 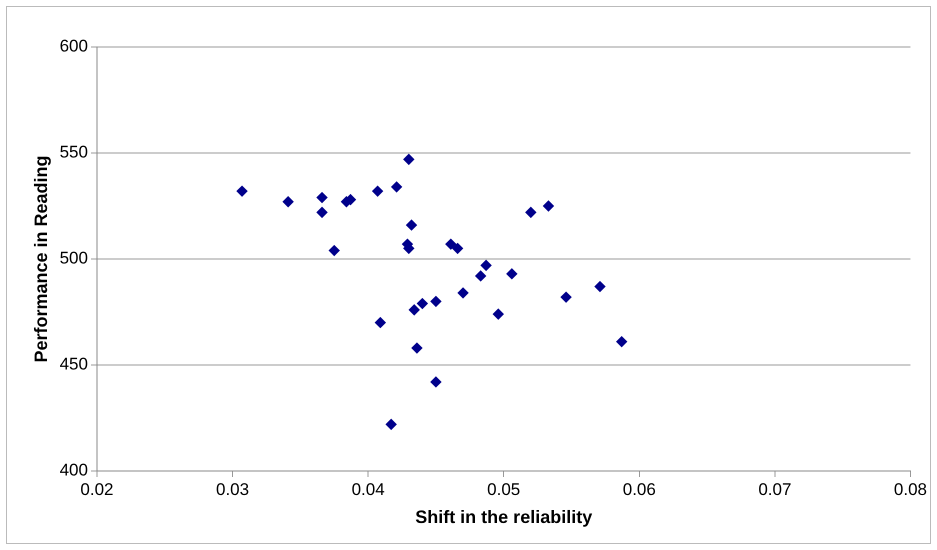 What do you see at coordinates (503, 489) in the screenshot?
I see `x-tick-label: 0.05` at bounding box center [503, 489].